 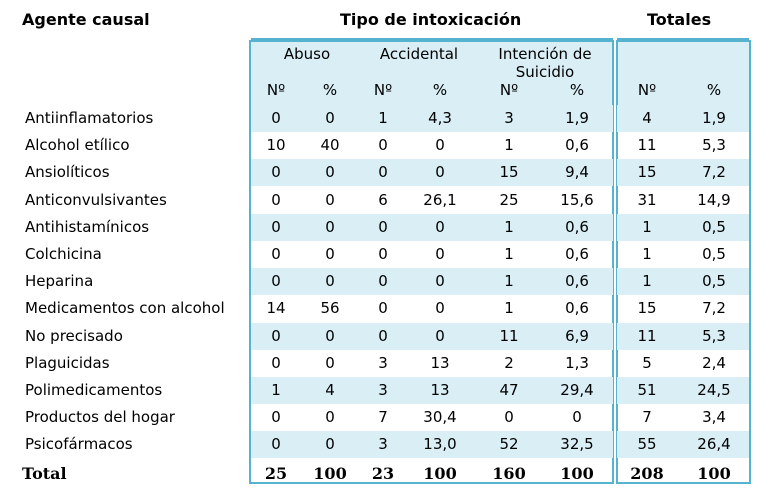 I want to click on cell-totales-pct: 14,9, so click(x=714, y=200).